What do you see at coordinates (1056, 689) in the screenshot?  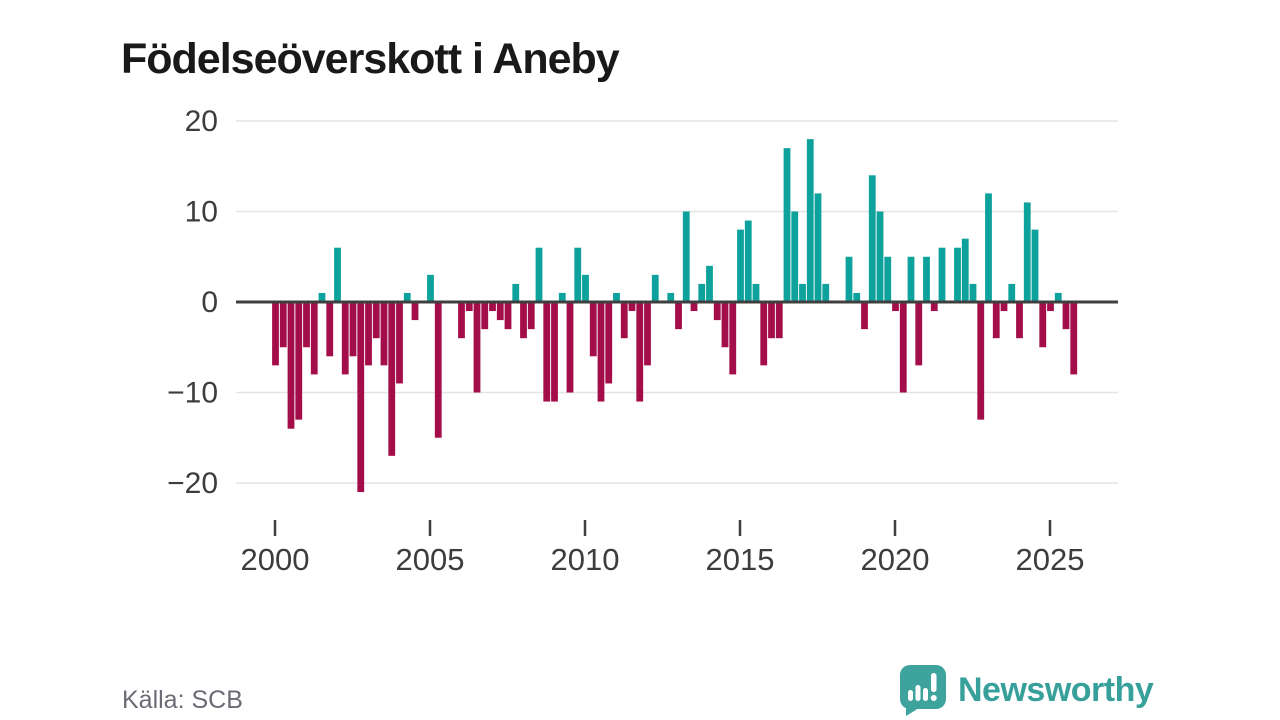 I see `logo-wordmark: Newsworthy` at bounding box center [1056, 689].